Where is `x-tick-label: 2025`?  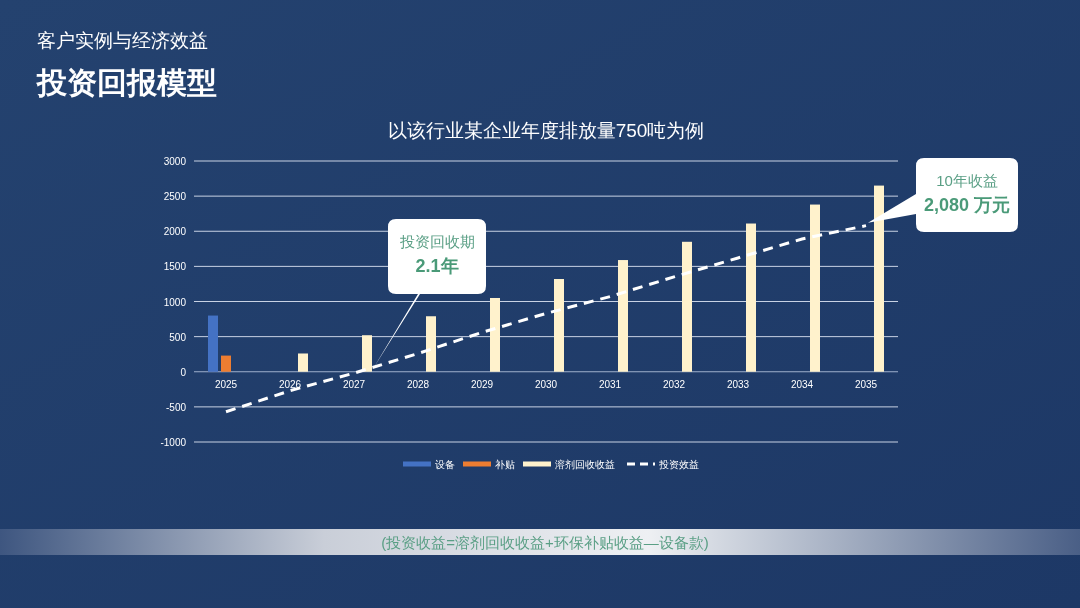
x-tick-label: 2025 is located at coordinates (226, 384).